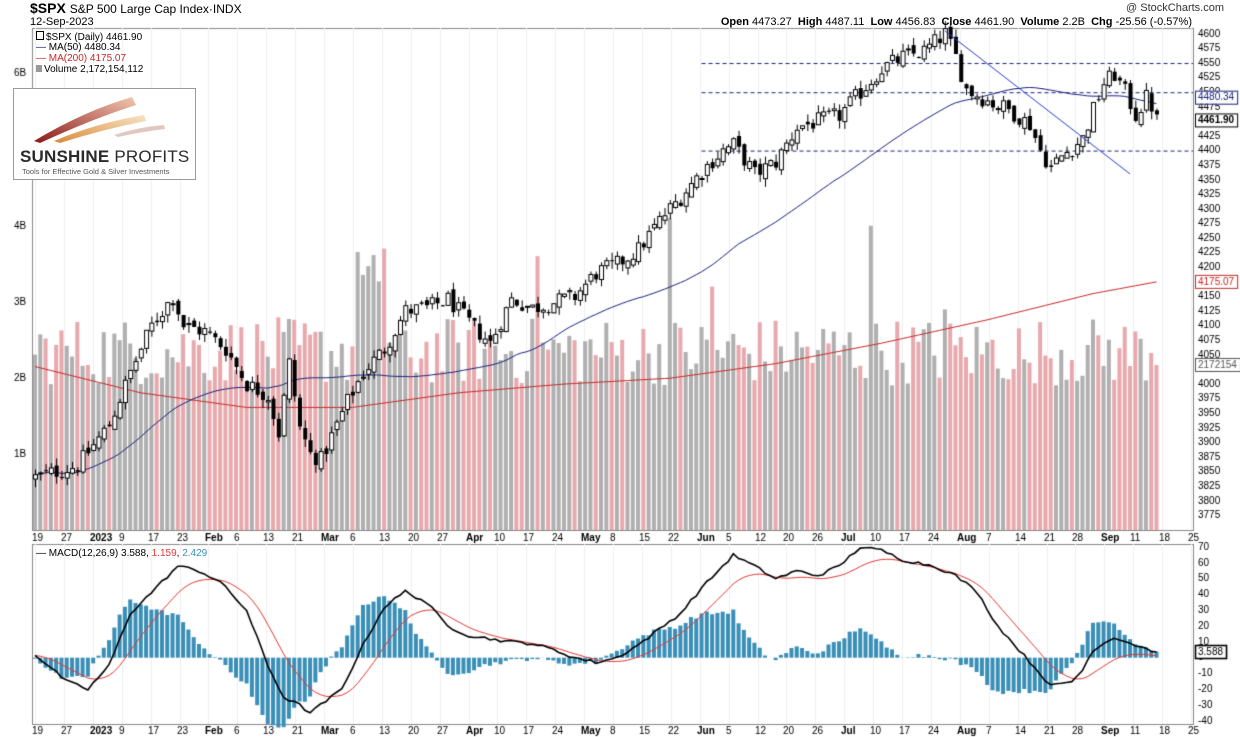 Image resolution: width=1240 pixels, height=737 pixels. What do you see at coordinates (84, 47) in the screenshot?
I see `legend-ma50-text: MA(50) 4480.34` at bounding box center [84, 47].